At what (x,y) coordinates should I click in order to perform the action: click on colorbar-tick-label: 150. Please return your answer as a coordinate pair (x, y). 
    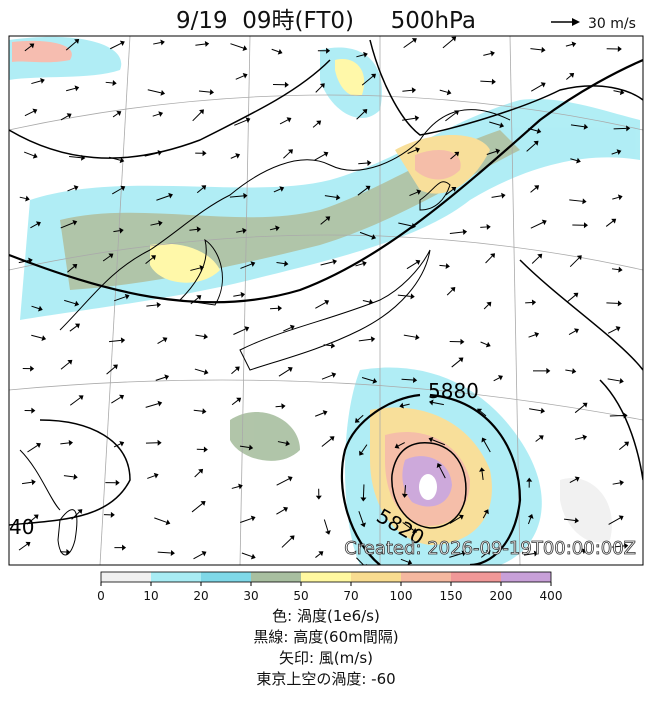
    Looking at the image, I should click on (451, 596).